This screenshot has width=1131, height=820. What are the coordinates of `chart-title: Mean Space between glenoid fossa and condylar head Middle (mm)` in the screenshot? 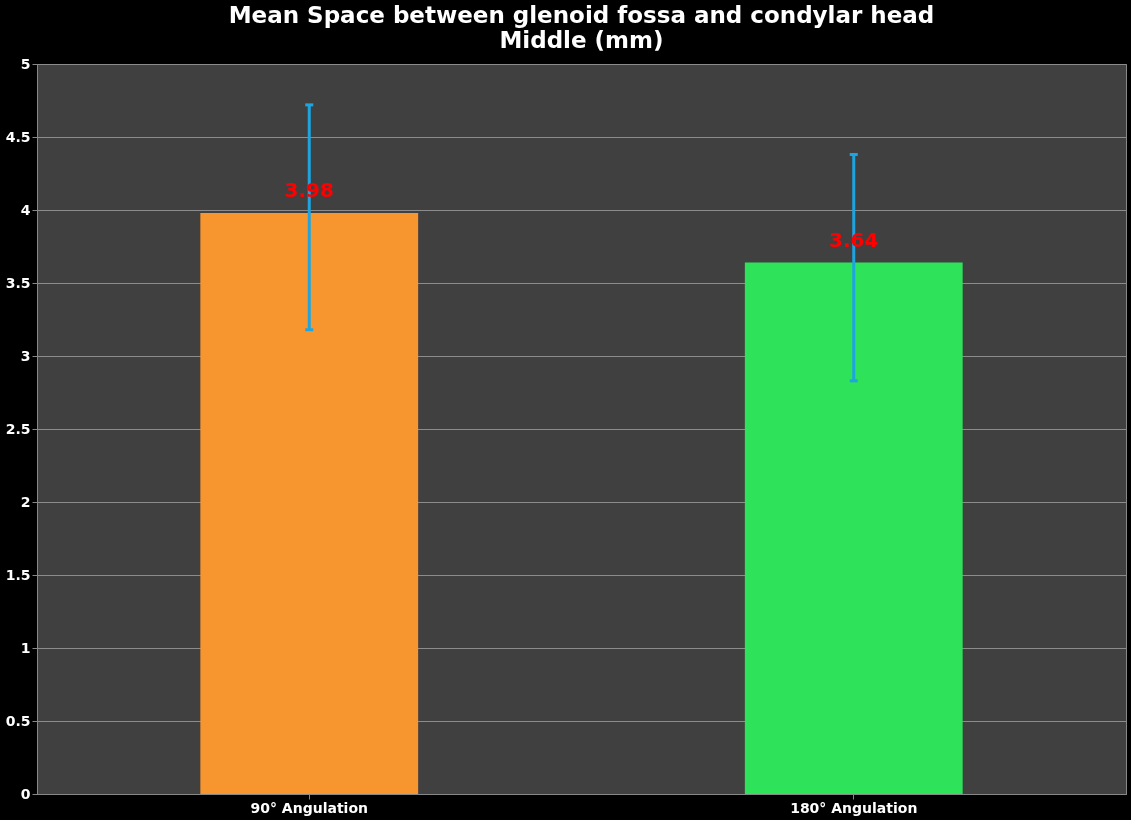 It's located at (581, 27).